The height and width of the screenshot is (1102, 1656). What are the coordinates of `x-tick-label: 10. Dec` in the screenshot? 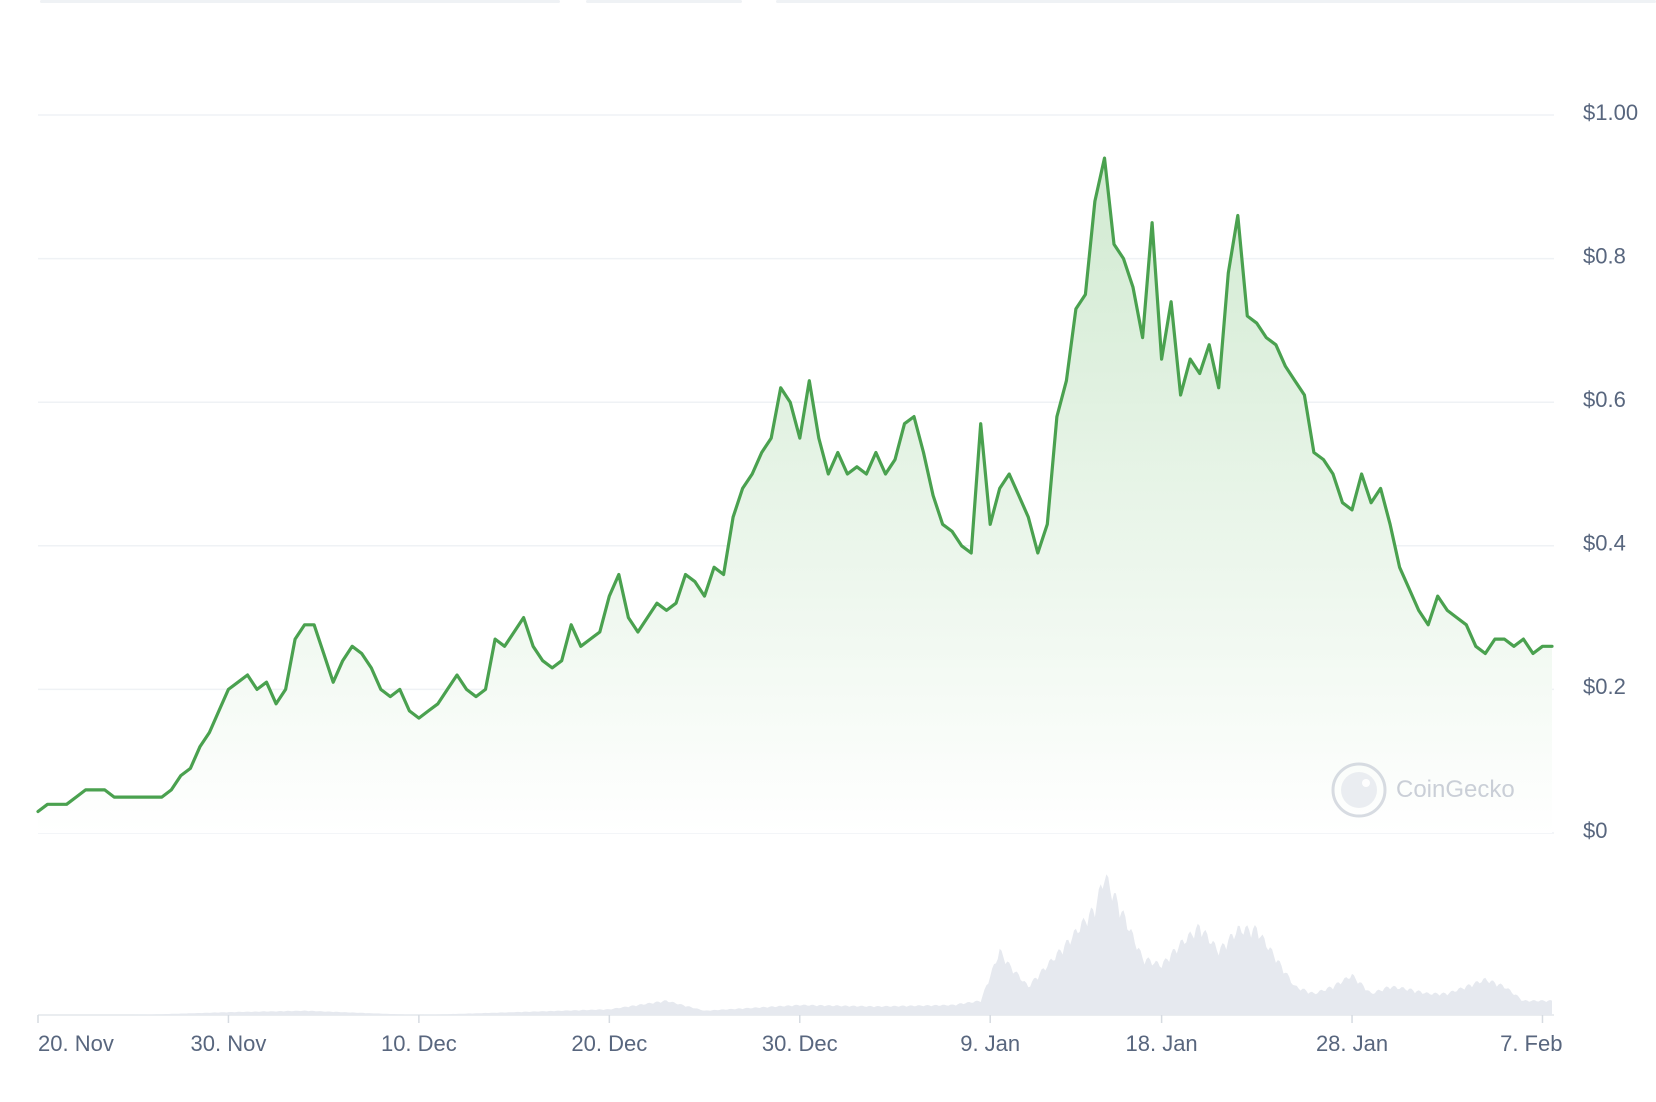 It's located at (419, 1043).